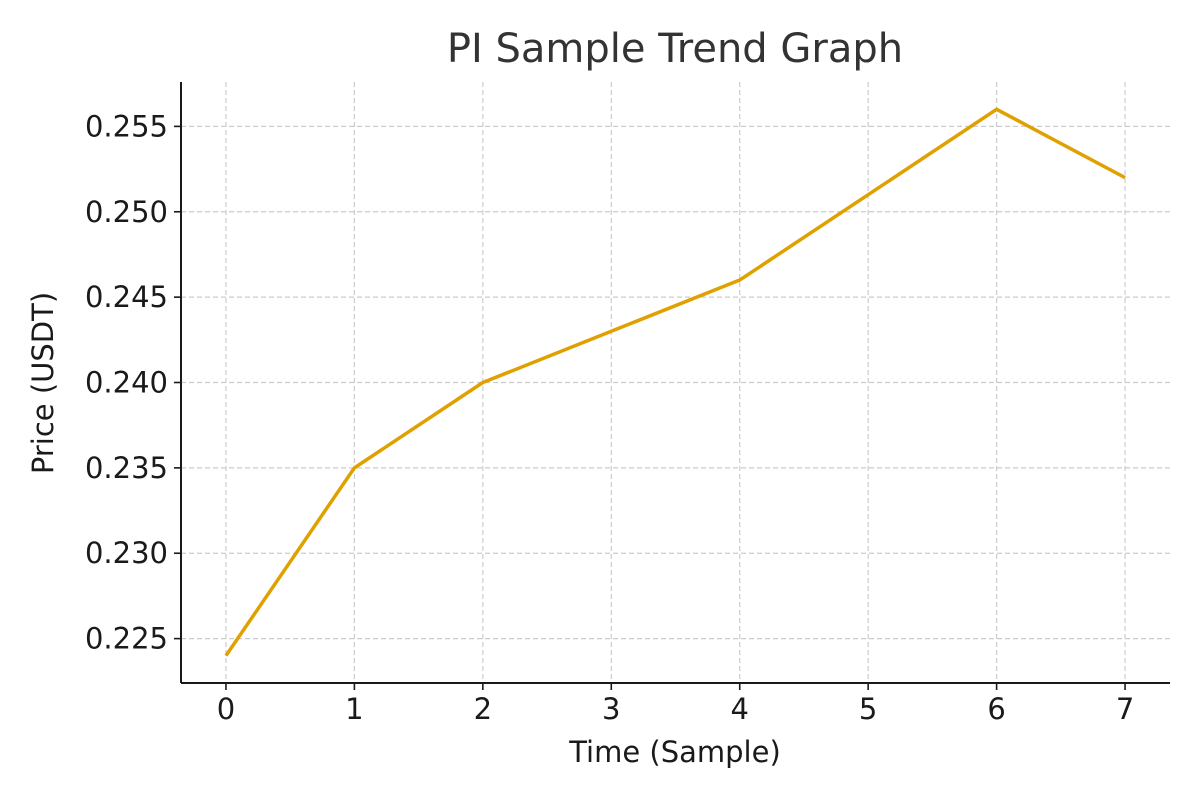 This screenshot has width=1200, height=800. What do you see at coordinates (996, 709) in the screenshot?
I see `x-tick-label: 6` at bounding box center [996, 709].